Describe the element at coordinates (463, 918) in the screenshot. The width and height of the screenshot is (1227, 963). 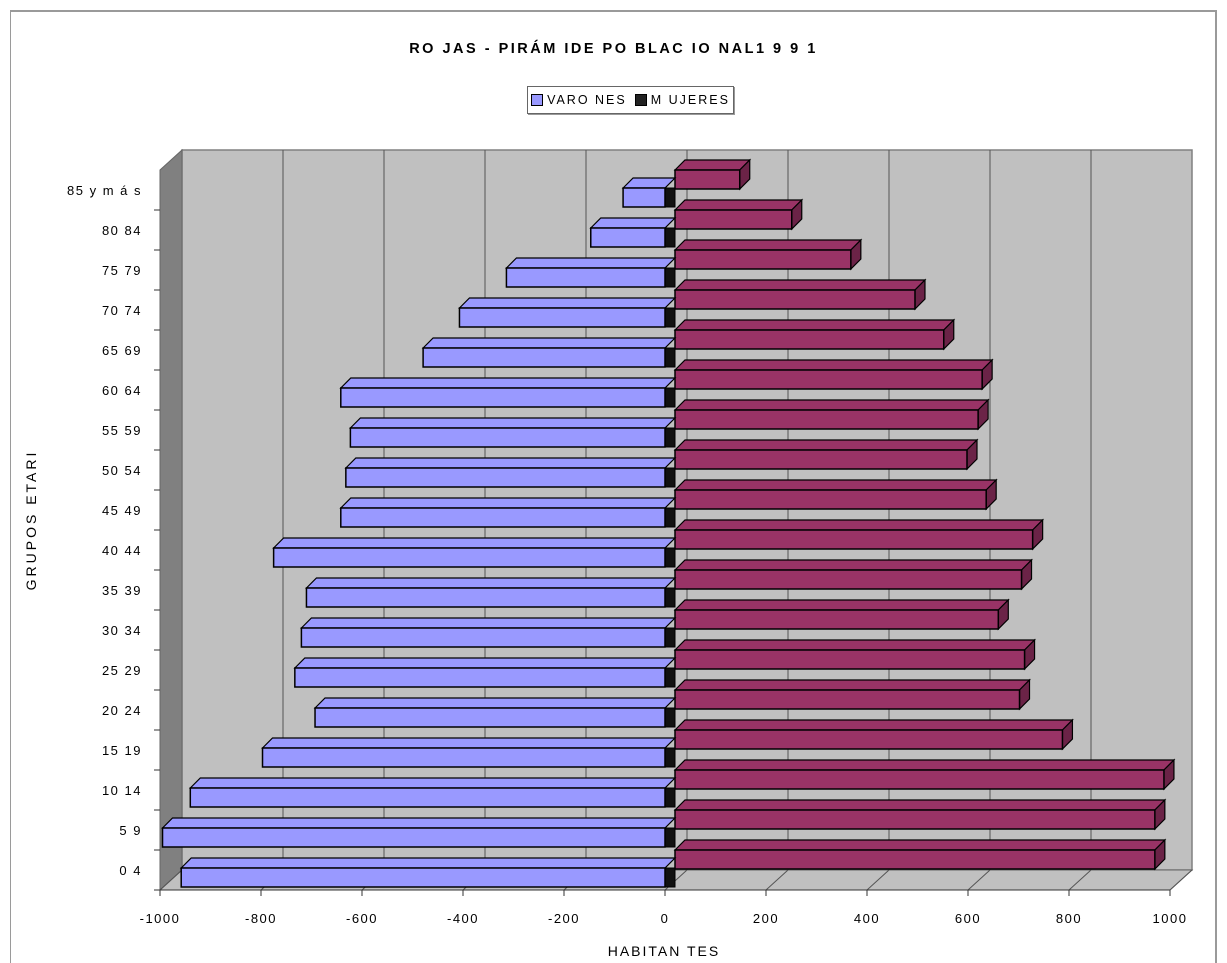
I see `x-tick-label: -400` at that location.